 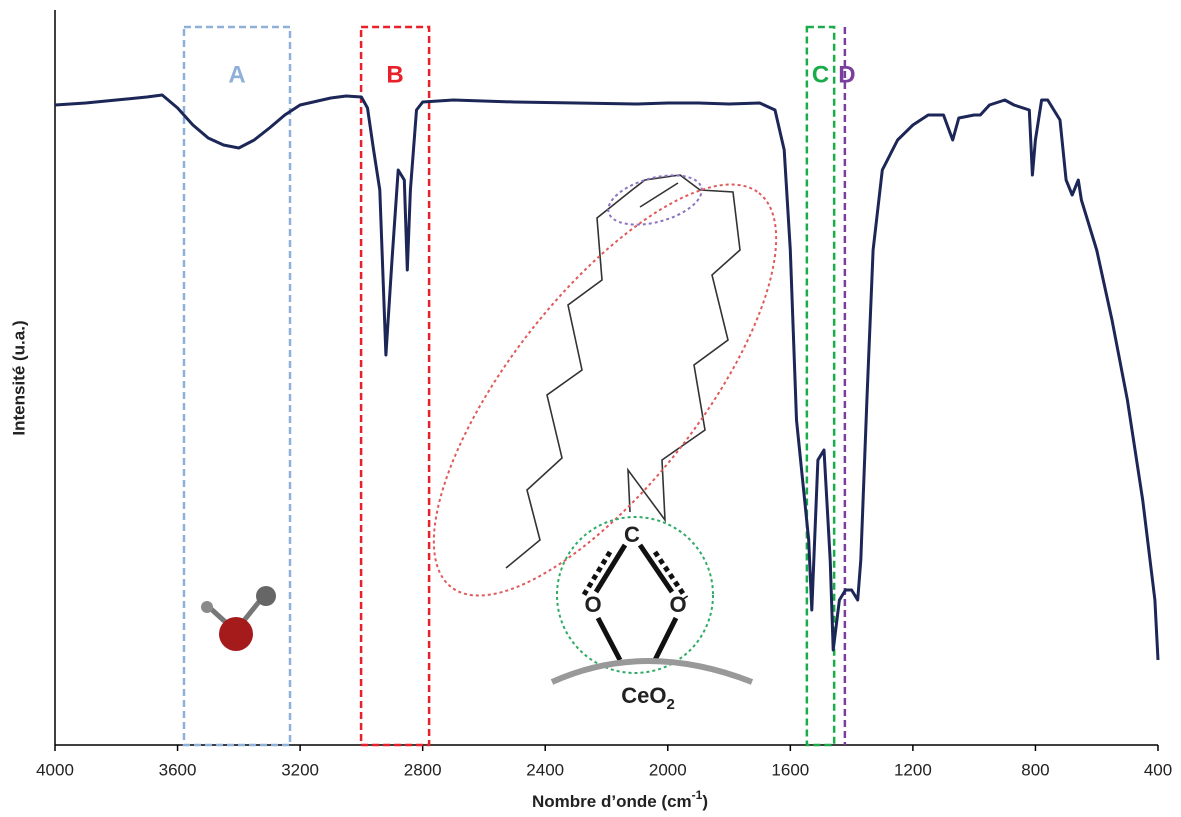 What do you see at coordinates (236, 634) in the screenshot?
I see `o-atom` at bounding box center [236, 634].